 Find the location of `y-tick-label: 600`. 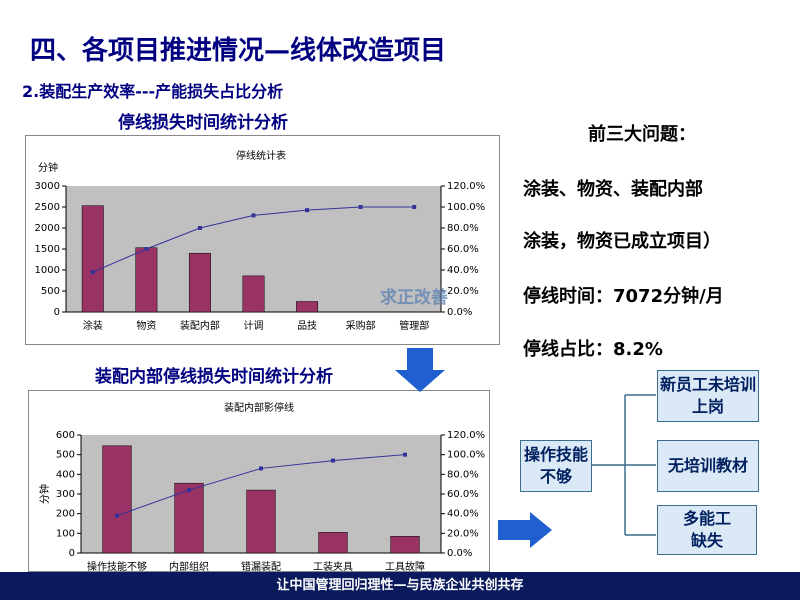

y-tick-label: 600 is located at coordinates (65, 435).